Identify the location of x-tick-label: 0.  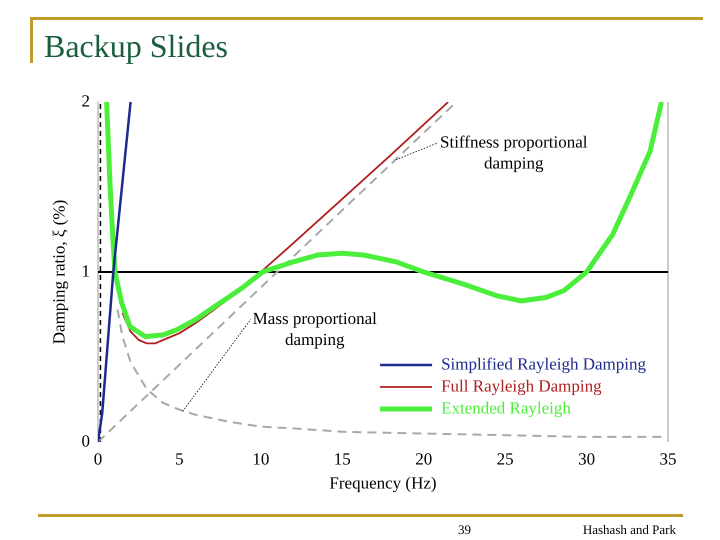
(98, 459).